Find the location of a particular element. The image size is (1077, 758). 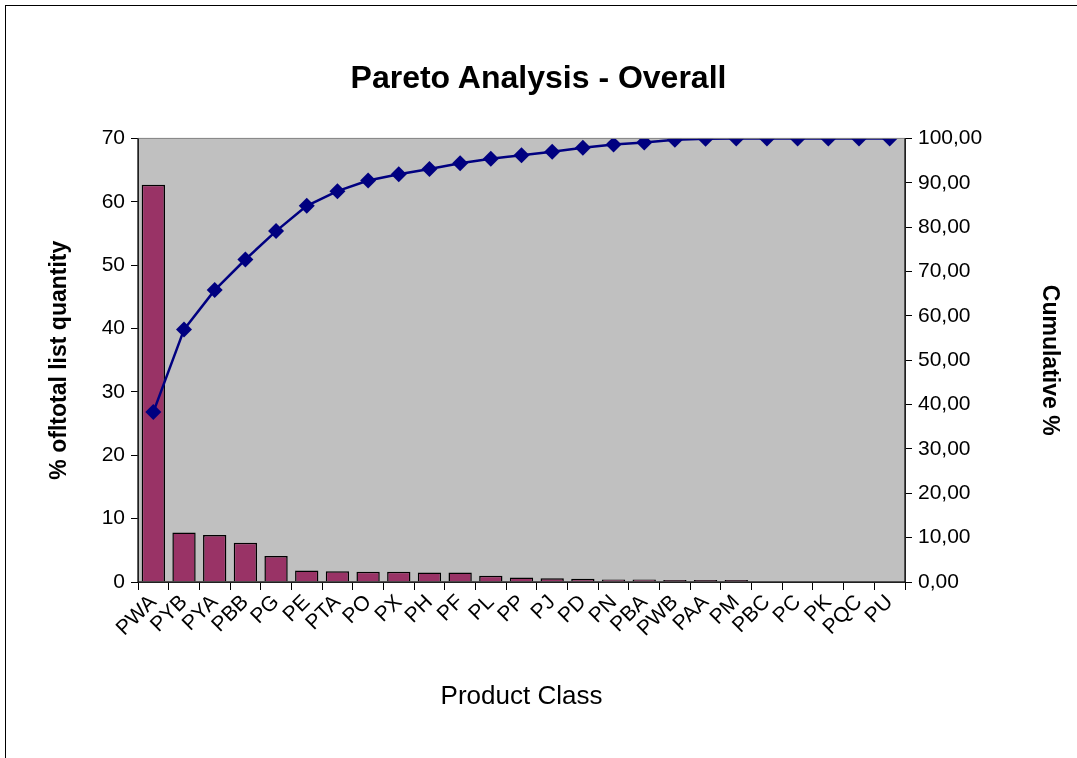

y-tick-label: 10 is located at coordinates (113, 517).